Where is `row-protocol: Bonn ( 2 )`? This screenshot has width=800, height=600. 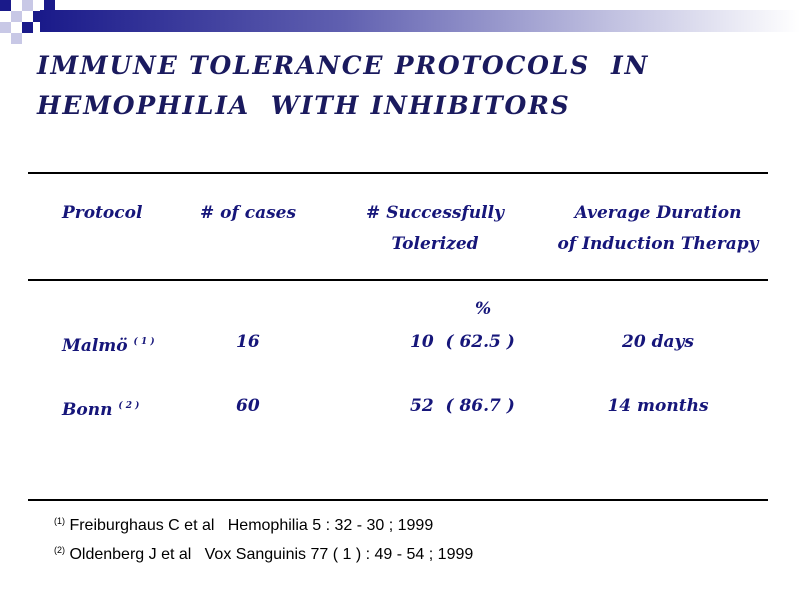 row-protocol: Bonn ( 2 ) is located at coordinates (101, 410).